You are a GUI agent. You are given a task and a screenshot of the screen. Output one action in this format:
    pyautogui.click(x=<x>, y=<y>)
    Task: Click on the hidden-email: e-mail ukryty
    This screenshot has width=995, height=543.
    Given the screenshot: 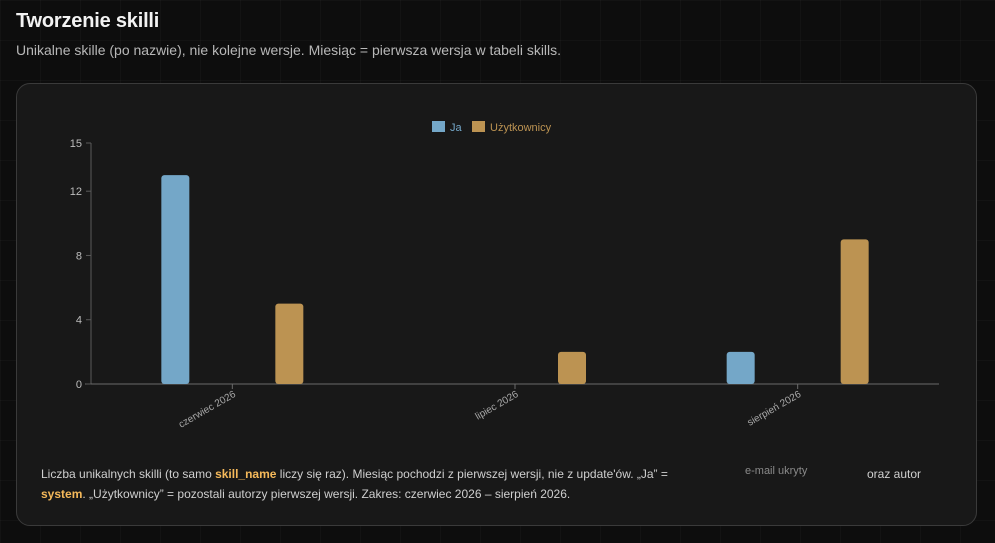 What is the action you would take?
    pyautogui.click(x=776, y=471)
    